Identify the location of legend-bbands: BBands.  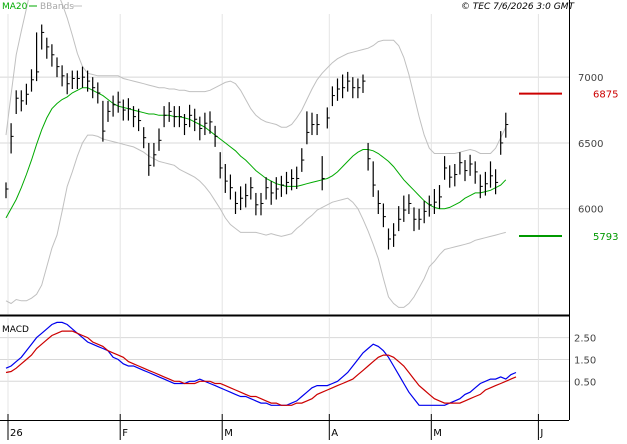
(57, 7).